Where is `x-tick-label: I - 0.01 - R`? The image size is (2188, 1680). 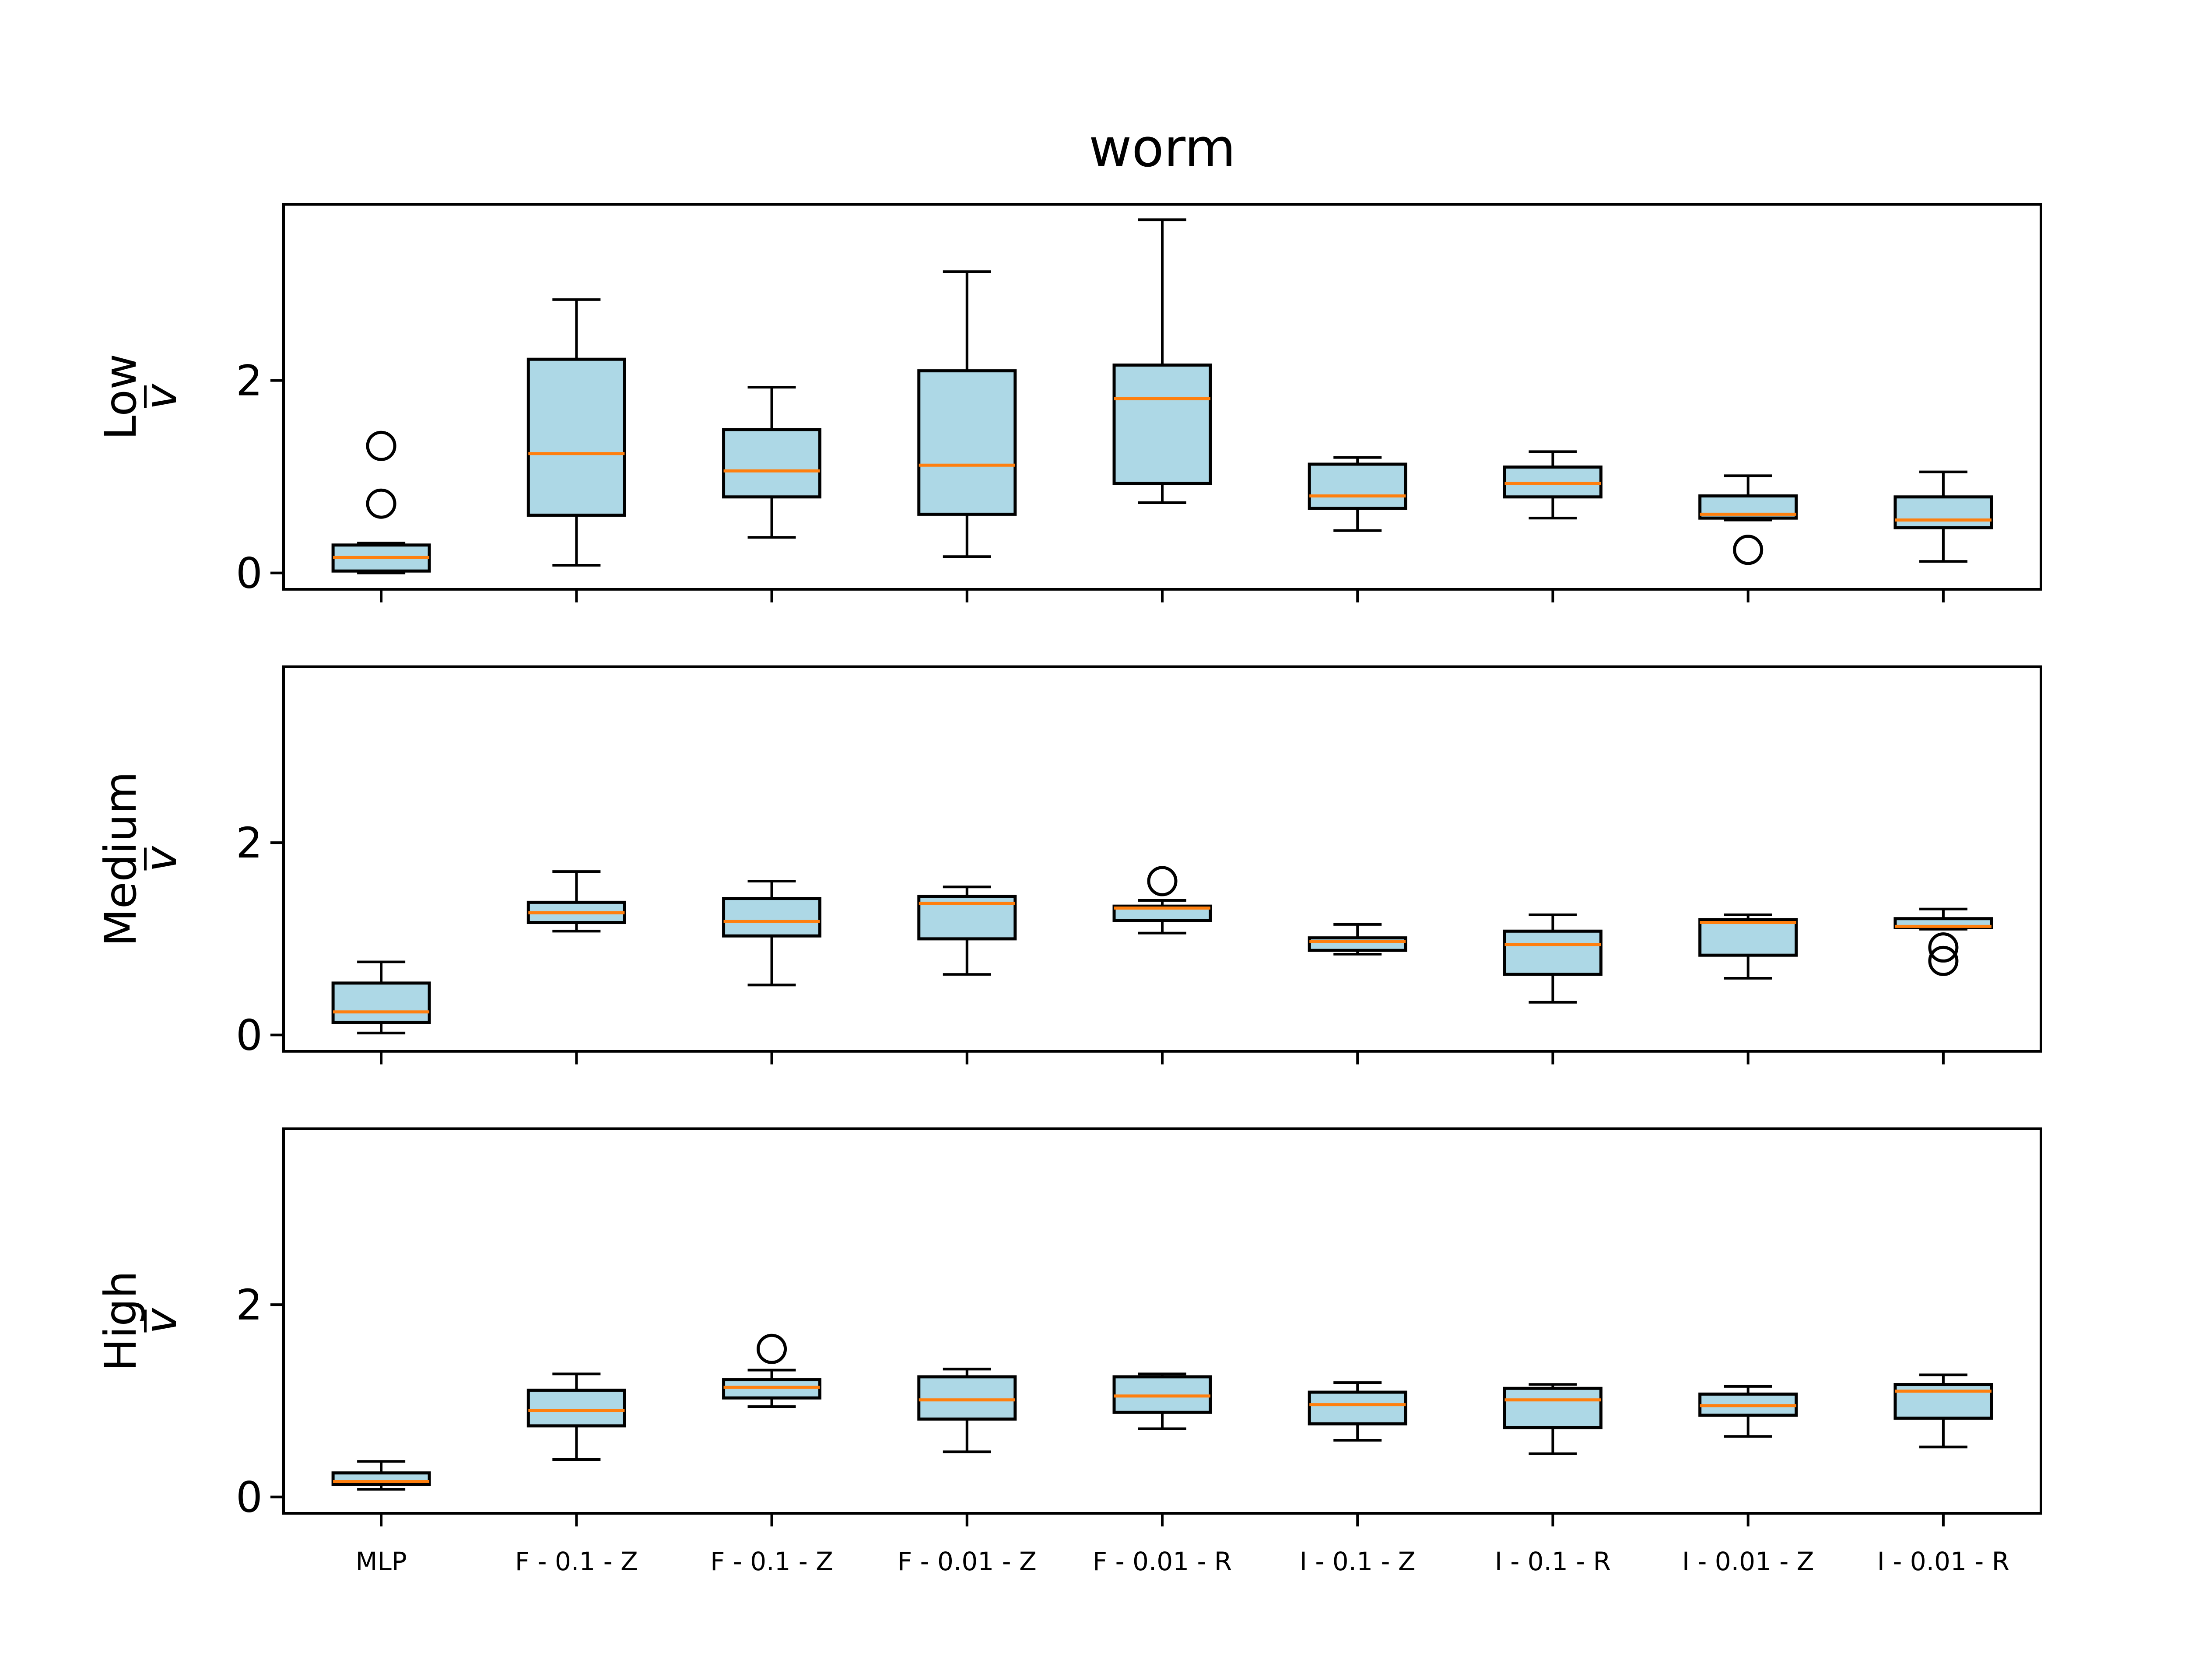
x-tick-label: I - 0.01 - R is located at coordinates (1943, 1561).